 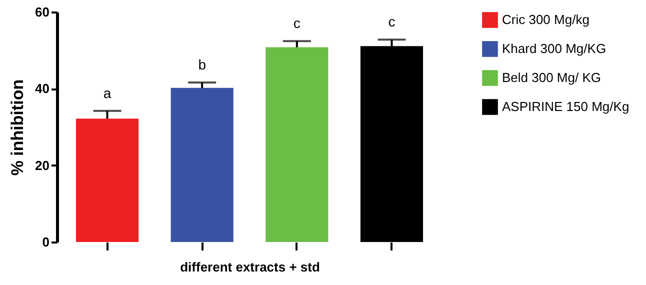 What do you see at coordinates (551, 77) in the screenshot?
I see `legend-label: Beld 300 Mg/ KG` at bounding box center [551, 77].